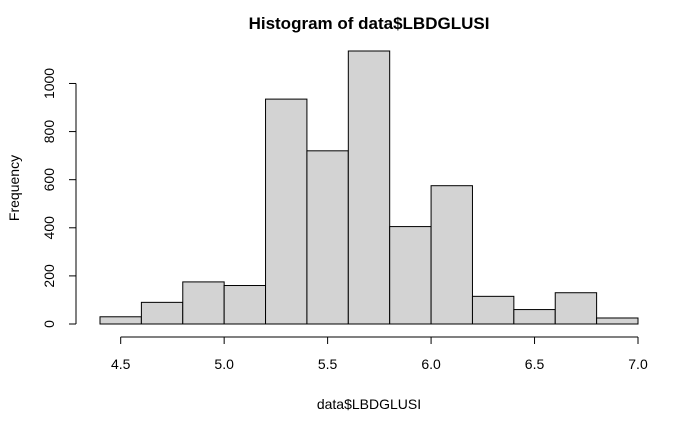  Describe the element at coordinates (14, 188) in the screenshot. I see `y-axis-label: Frequency` at that location.